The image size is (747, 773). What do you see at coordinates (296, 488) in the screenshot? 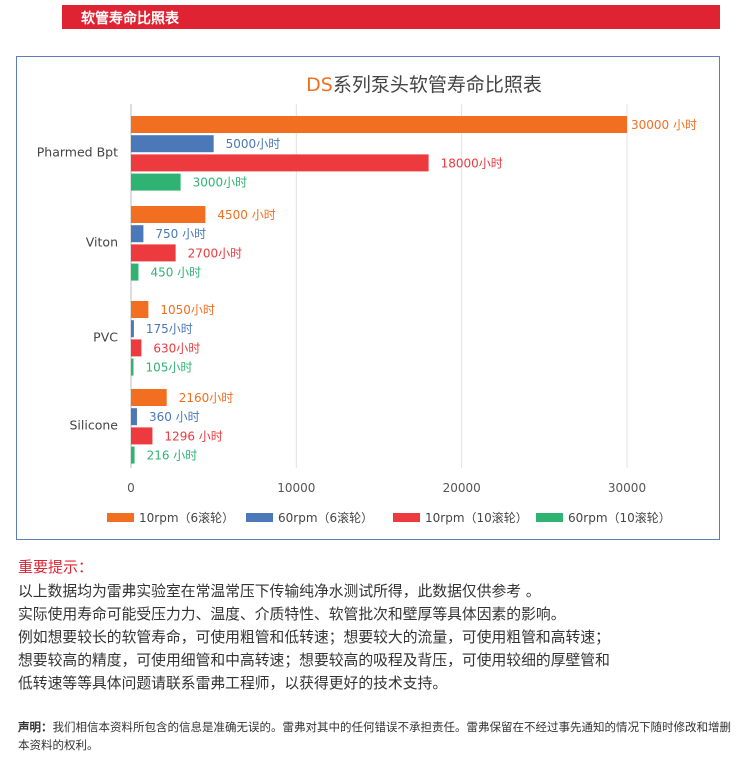
I see `x-tick-label: 10000` at bounding box center [296, 488].